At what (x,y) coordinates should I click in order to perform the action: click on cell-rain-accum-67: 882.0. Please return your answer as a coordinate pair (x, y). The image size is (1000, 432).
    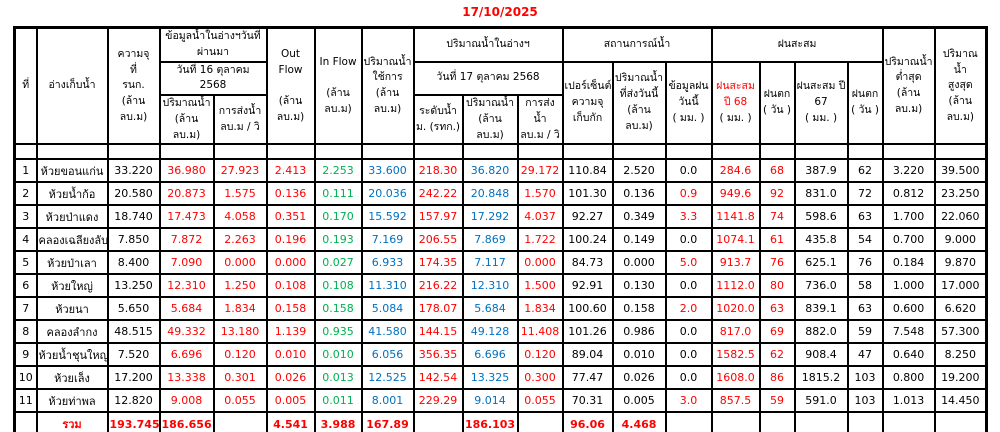
    Looking at the image, I should click on (821, 332).